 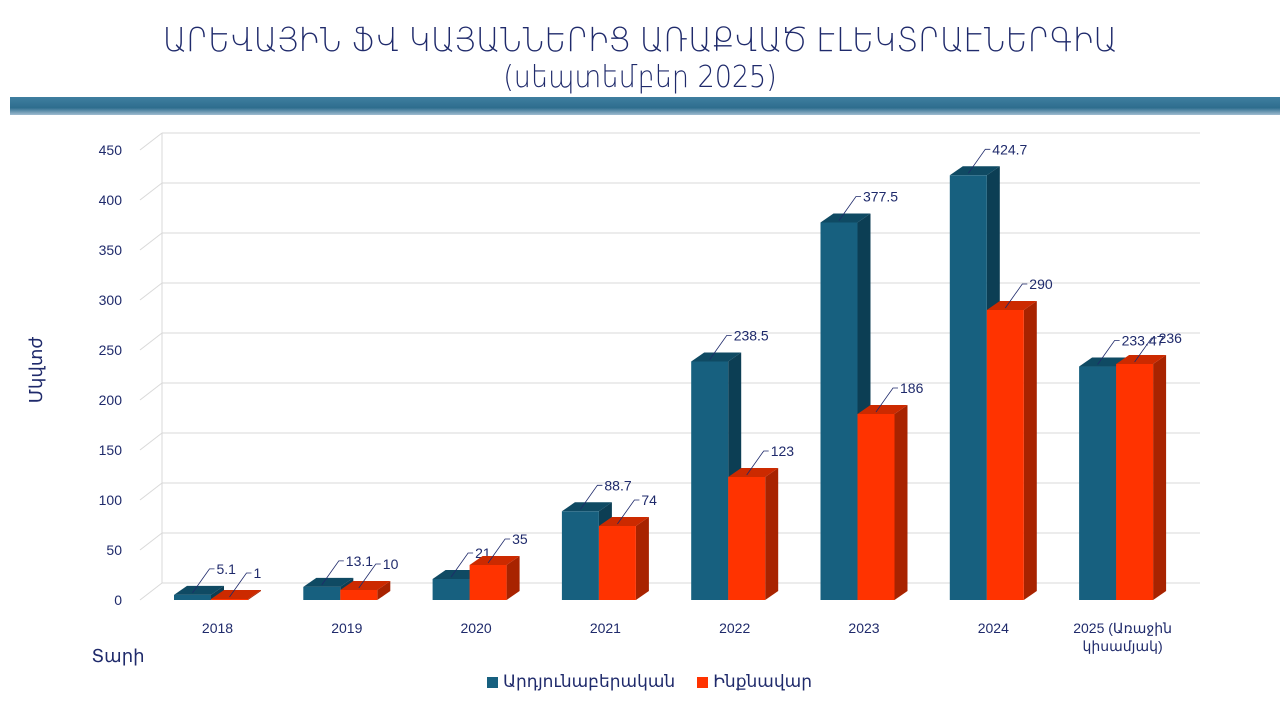 What do you see at coordinates (111, 250) in the screenshot?
I see `y-tick-label: 350` at bounding box center [111, 250].